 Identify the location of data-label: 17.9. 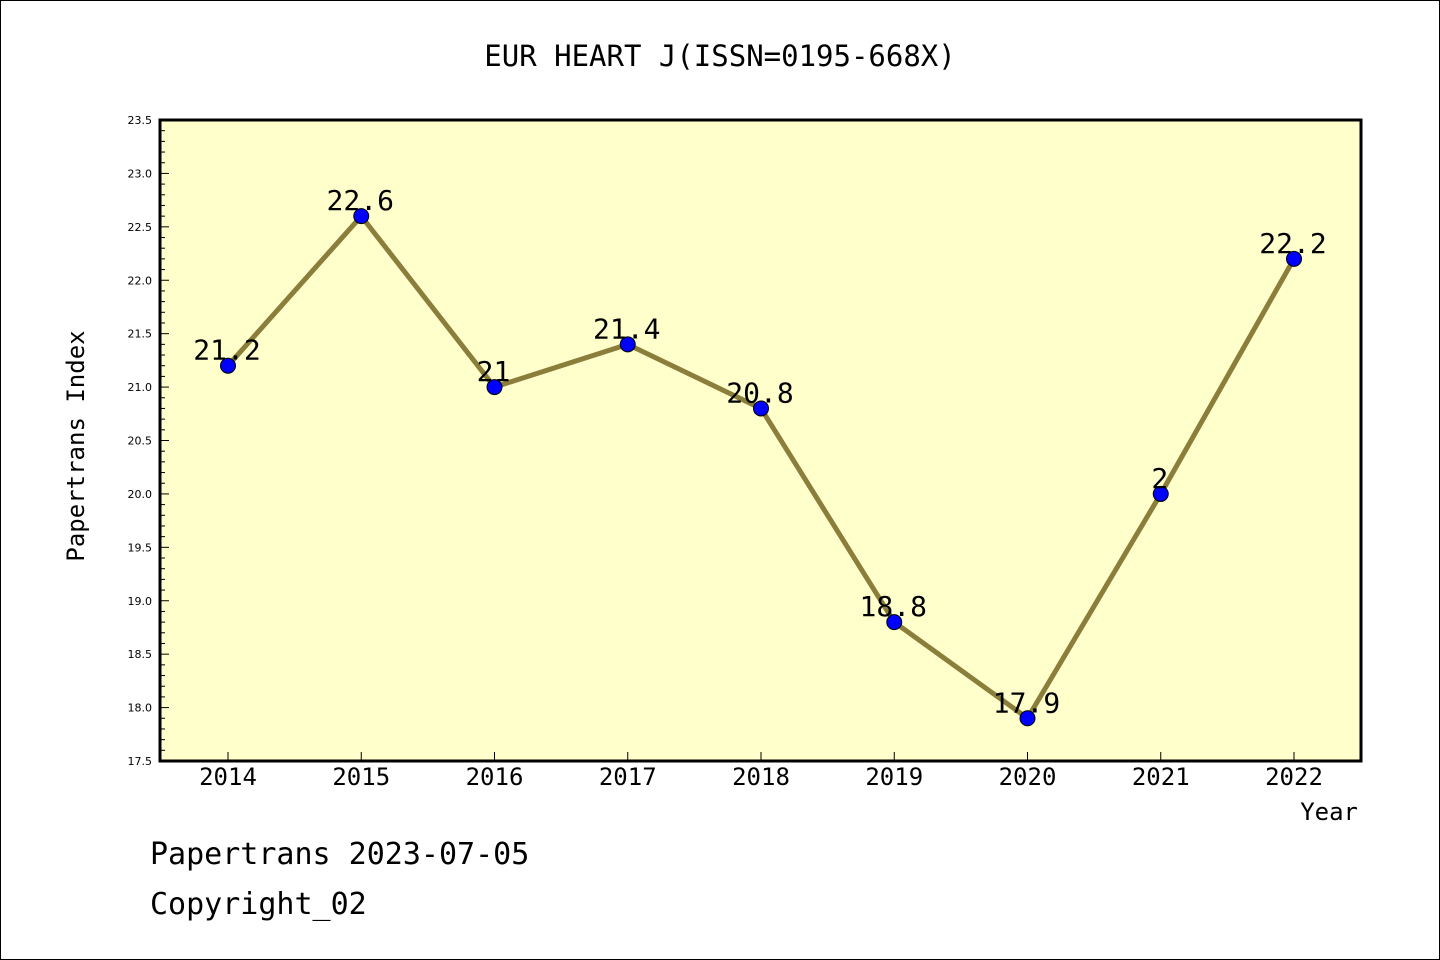
(1026, 702).